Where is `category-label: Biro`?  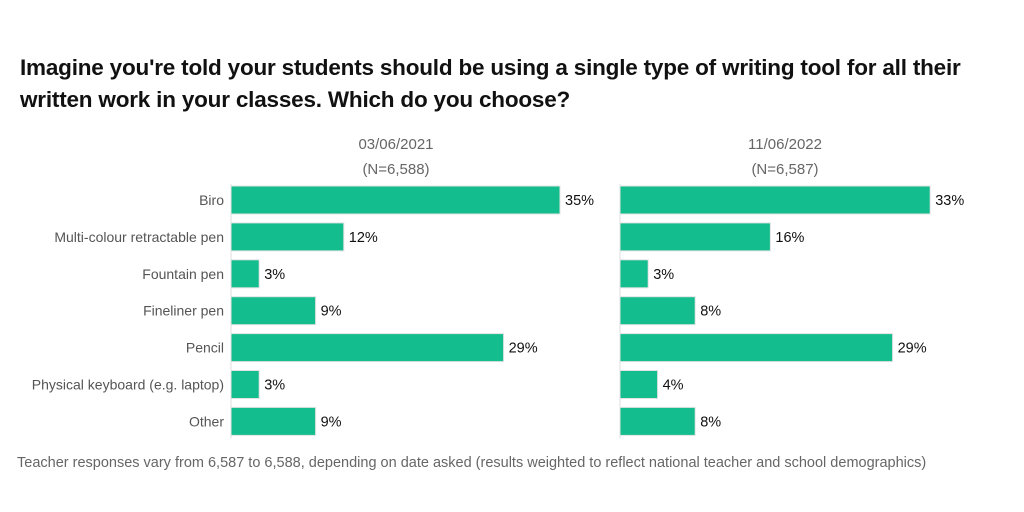 category-label: Biro is located at coordinates (211, 200).